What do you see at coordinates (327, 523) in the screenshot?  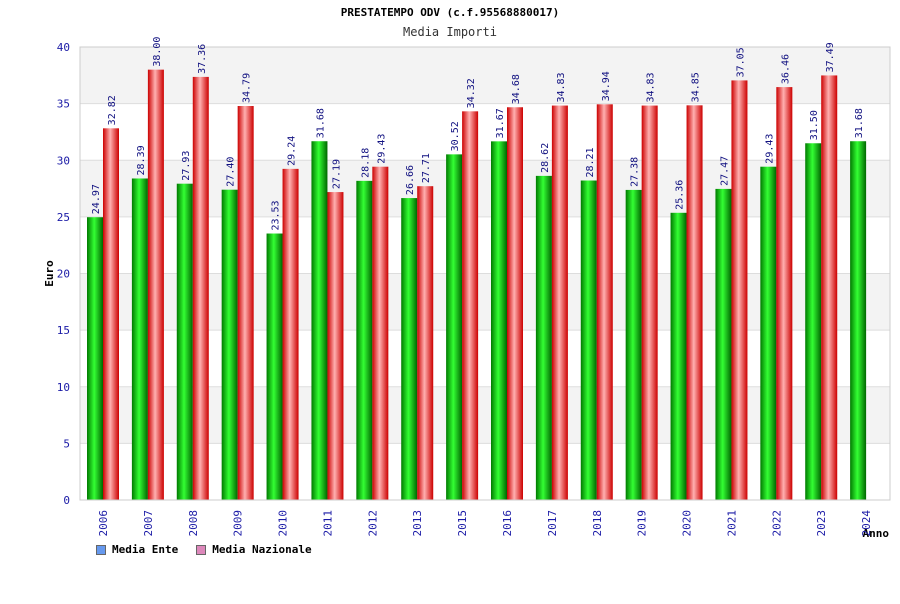 I see `x-tick-label: 2011` at bounding box center [327, 523].